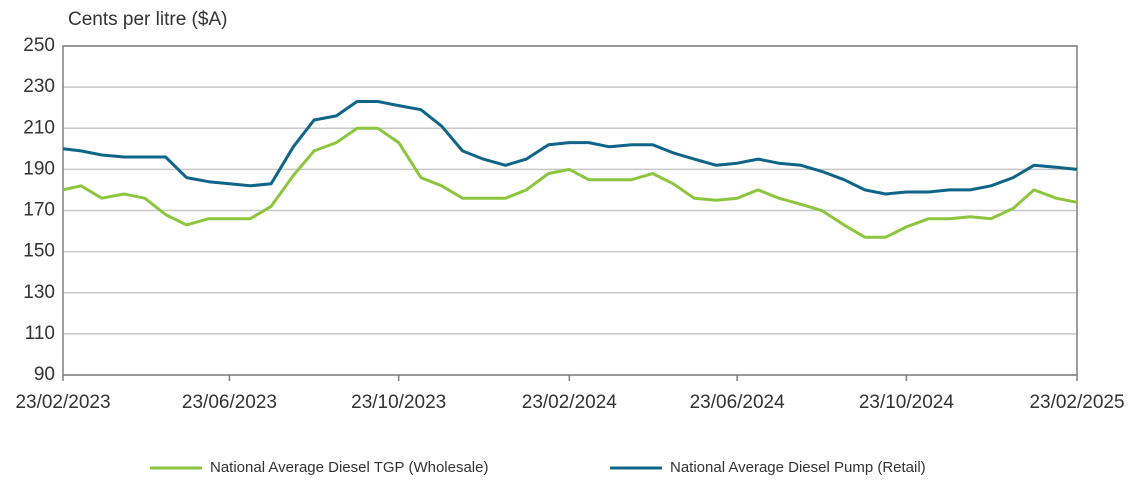 The height and width of the screenshot is (487, 1136). Describe the element at coordinates (39, 210) in the screenshot. I see `y-tick-label: 170` at that location.